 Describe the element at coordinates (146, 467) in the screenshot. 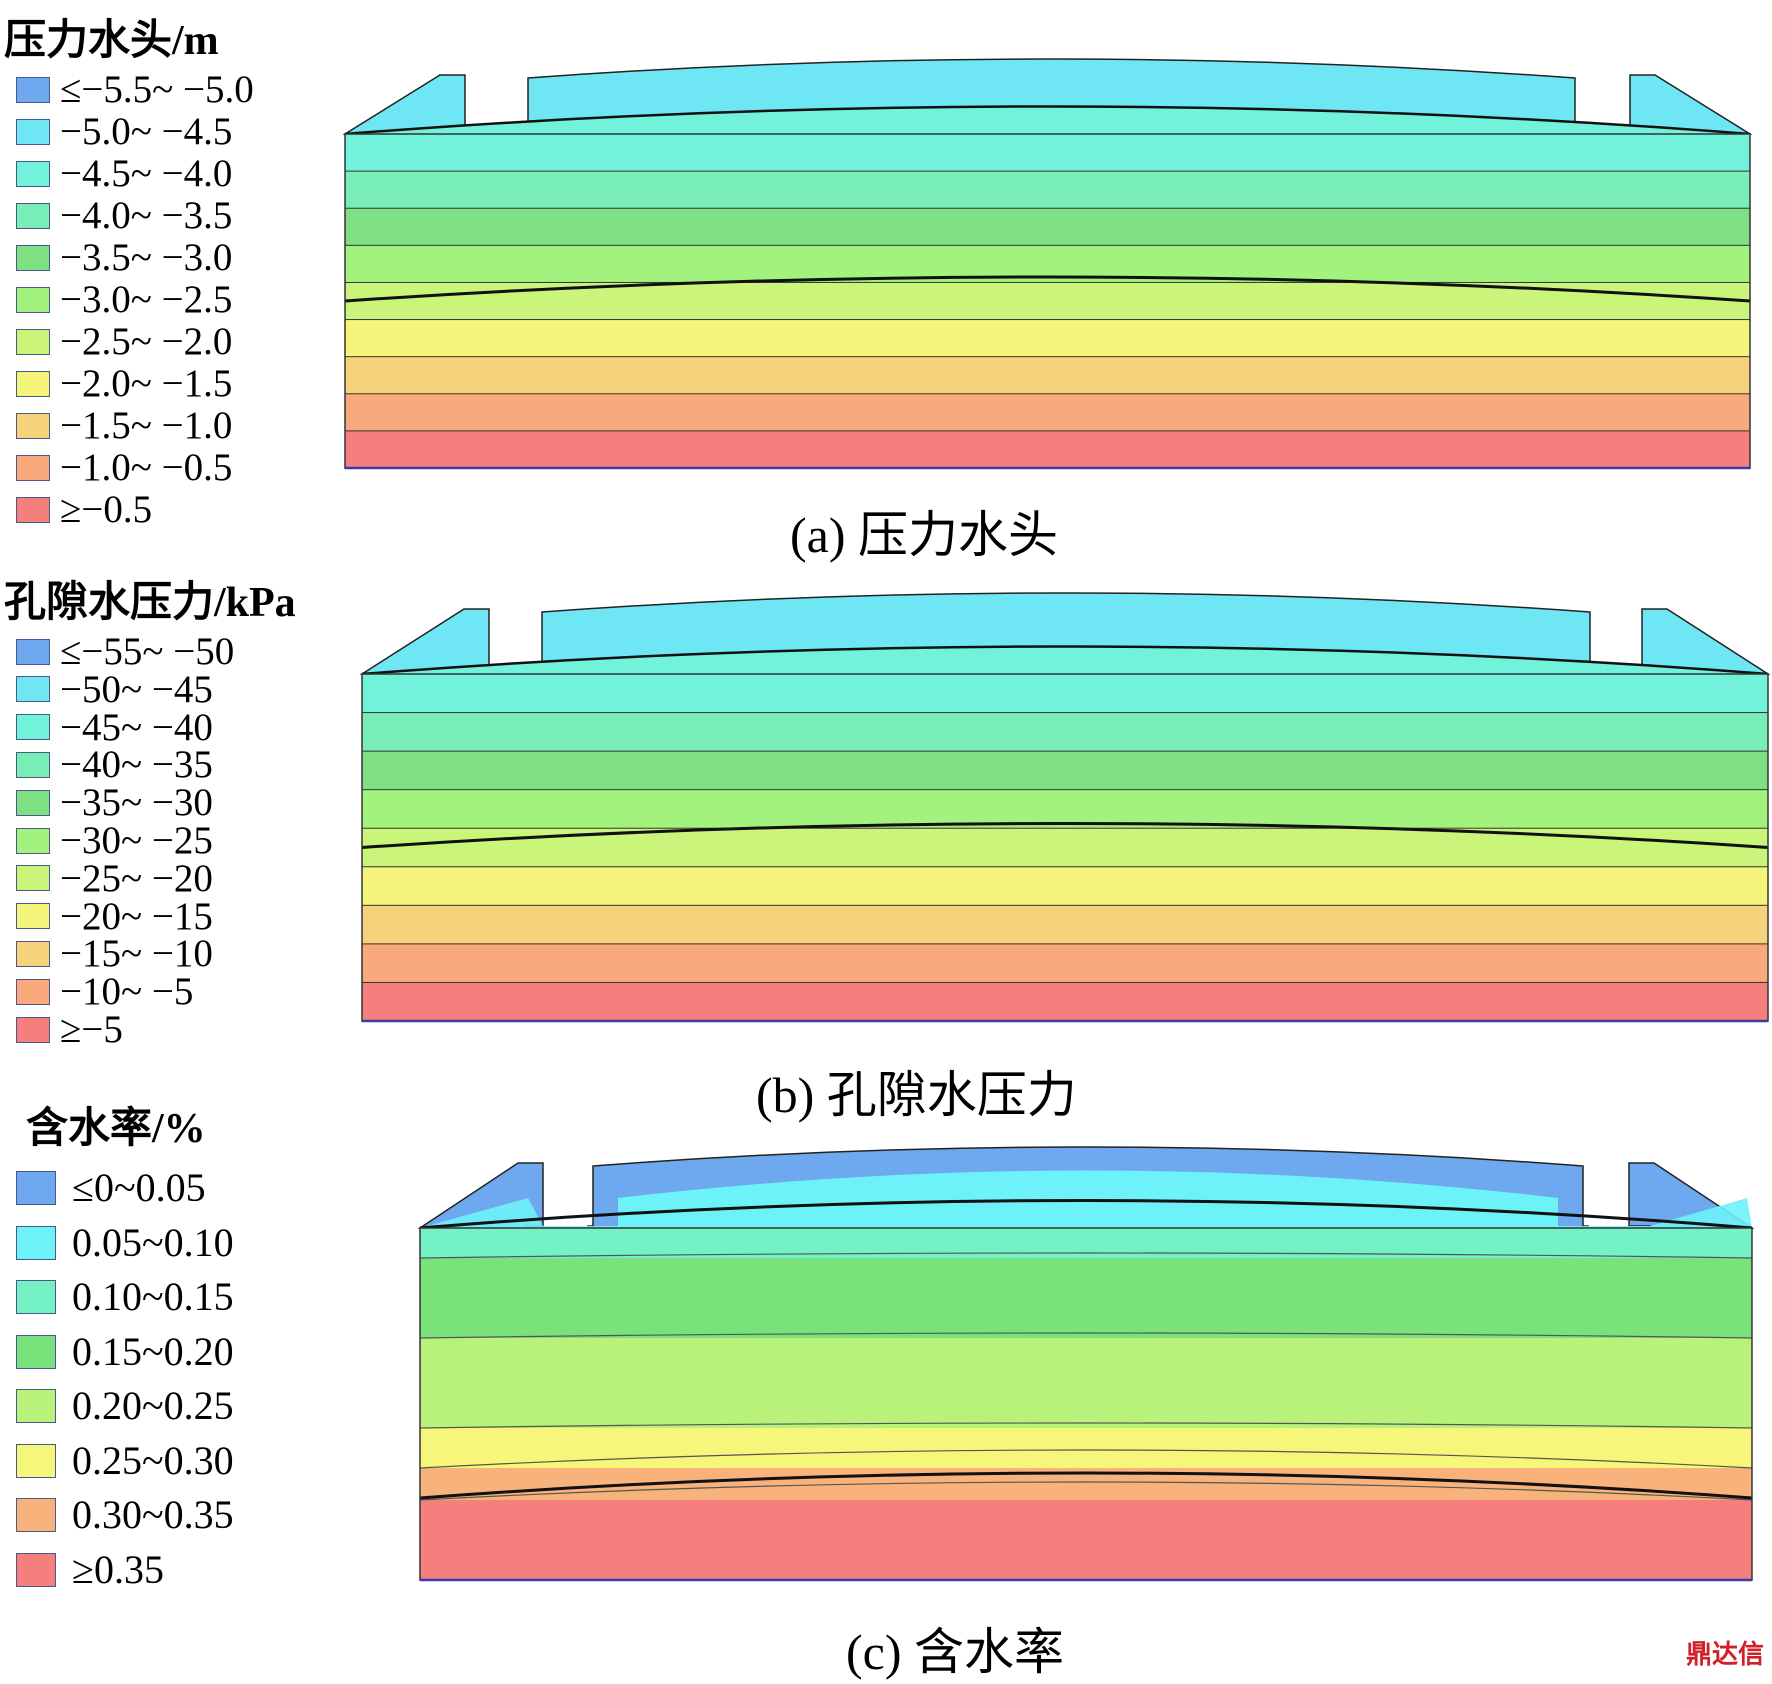

I see `legend-label: −1.0~ −0.5` at that location.